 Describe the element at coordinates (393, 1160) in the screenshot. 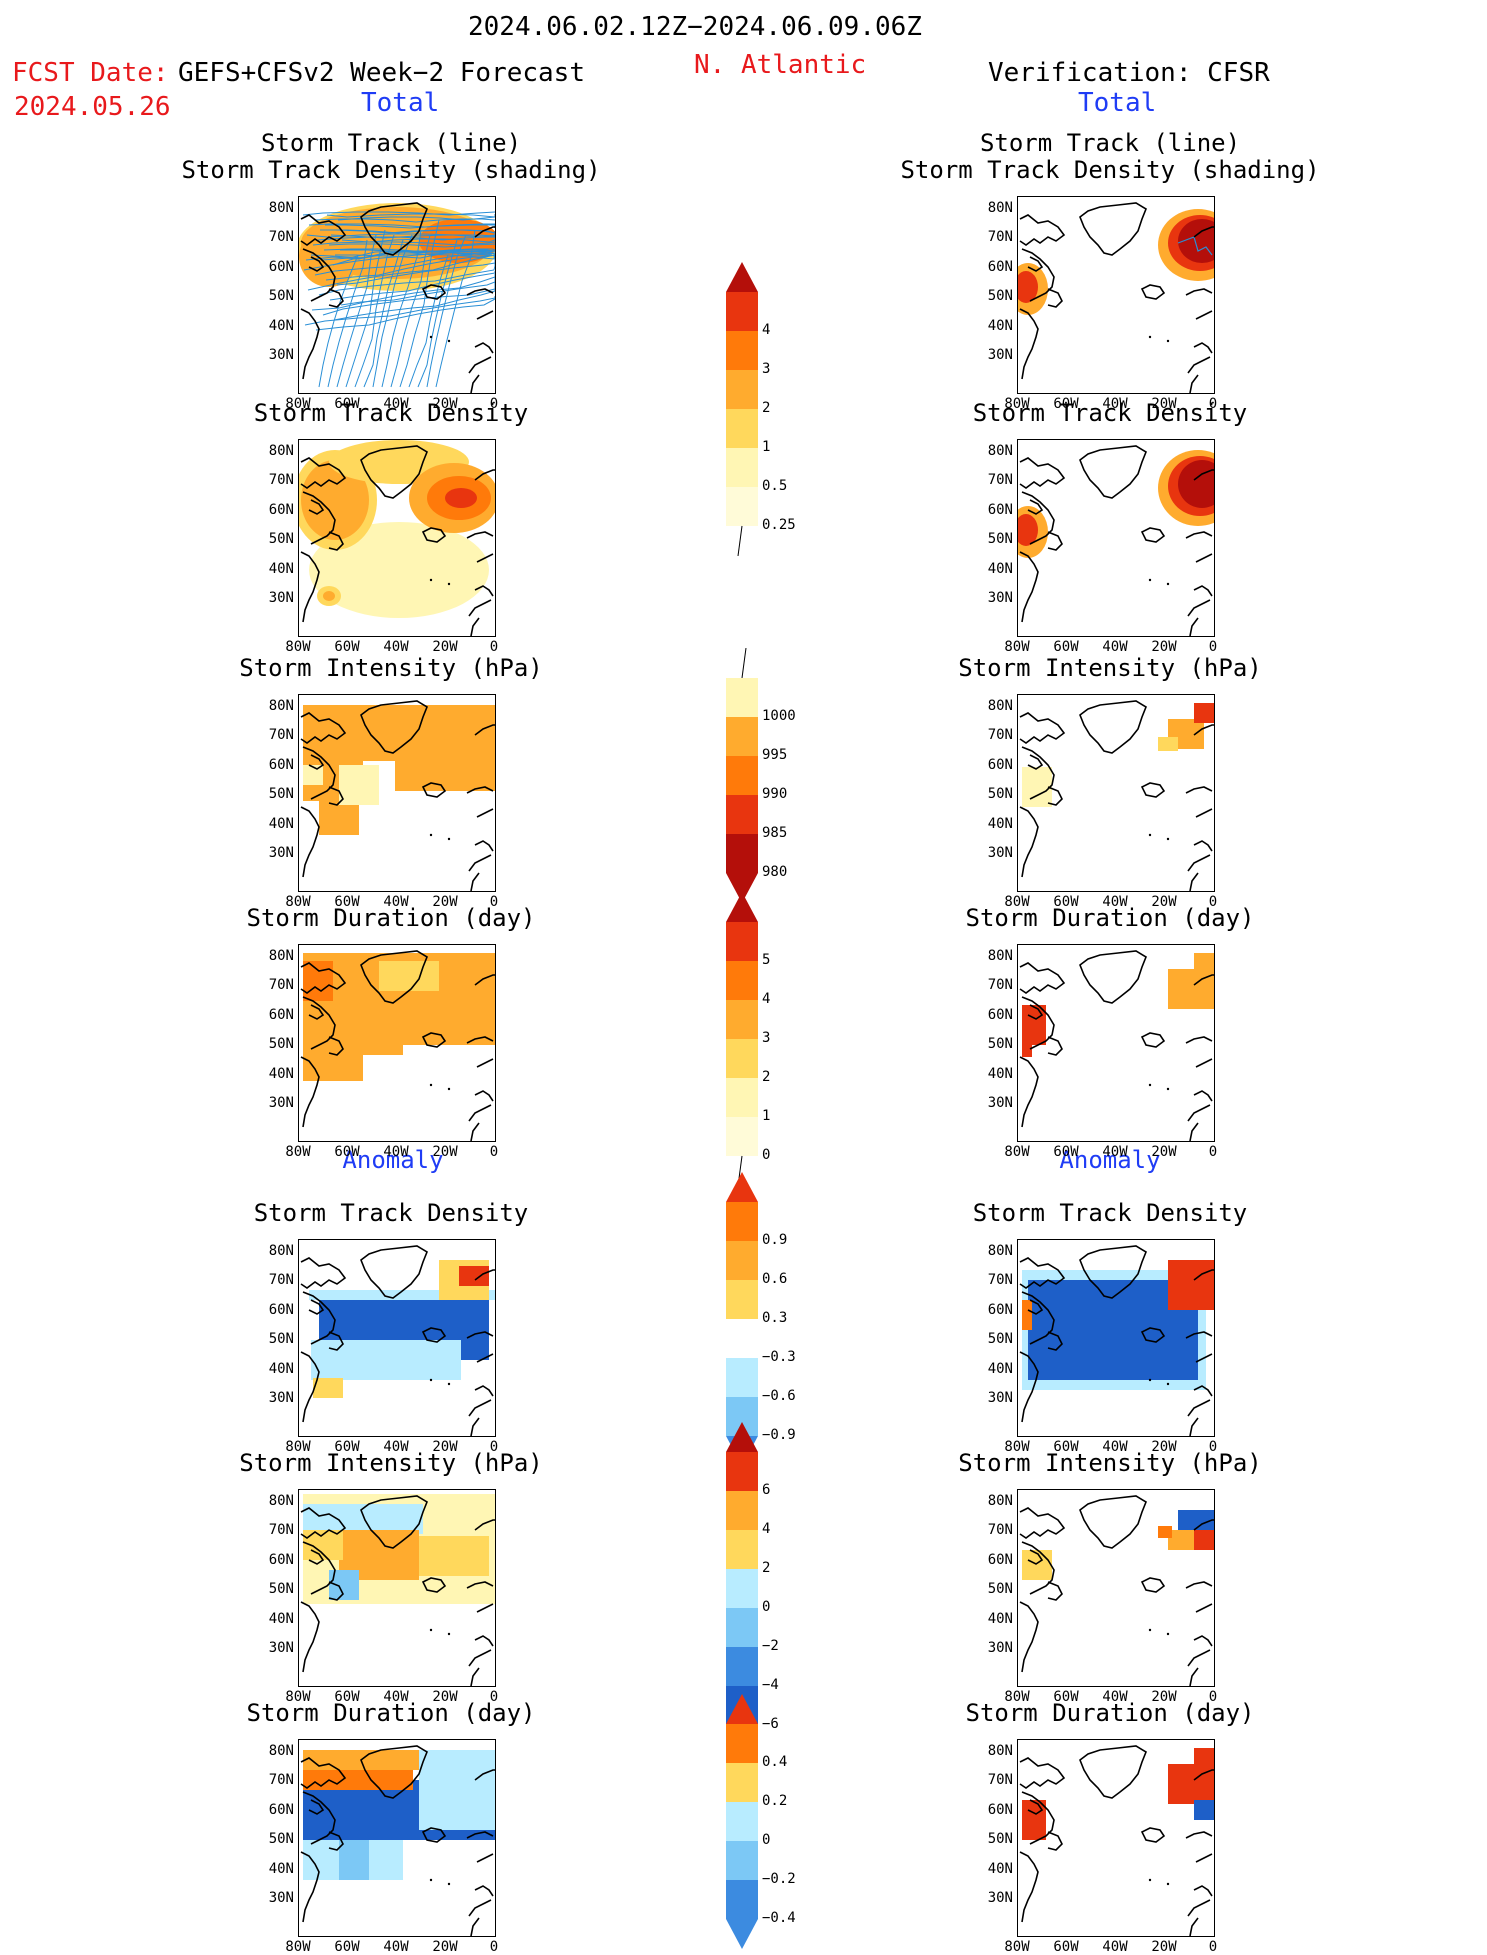

I see `left-anomaly-label: Anomaly` at that location.